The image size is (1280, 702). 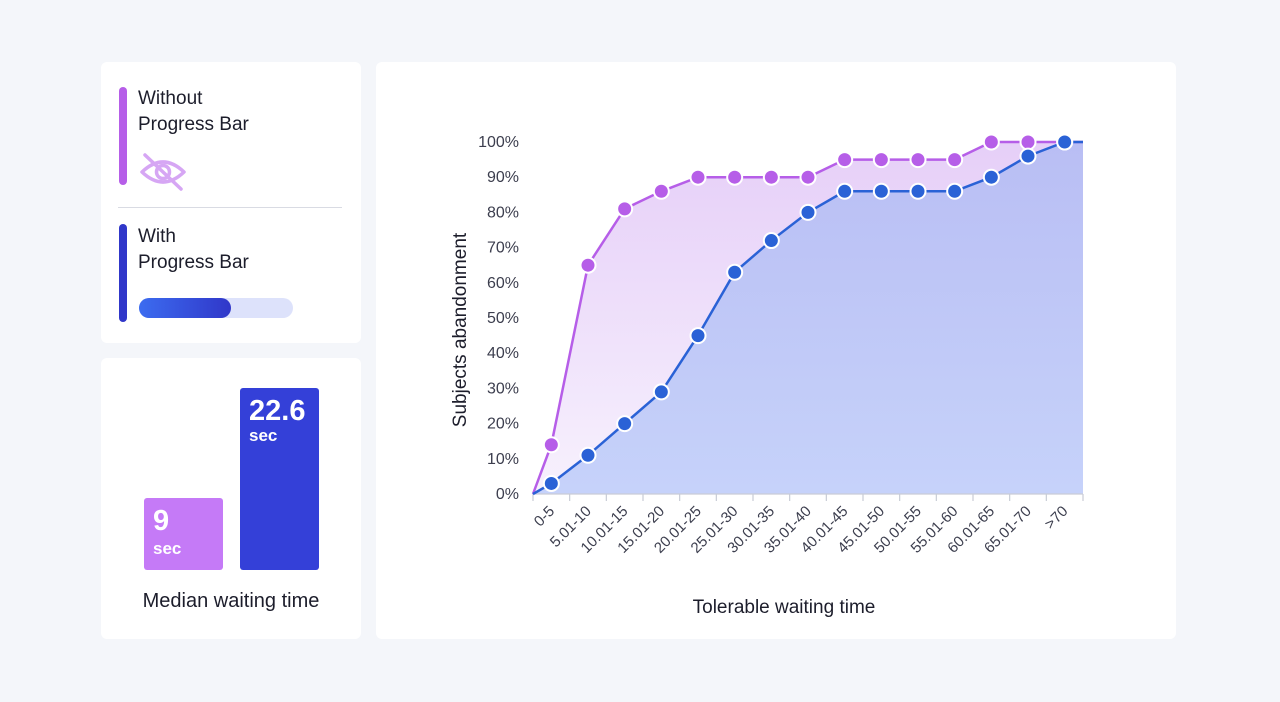 I want to click on y-tick-label: 50%, so click(x=503, y=318).